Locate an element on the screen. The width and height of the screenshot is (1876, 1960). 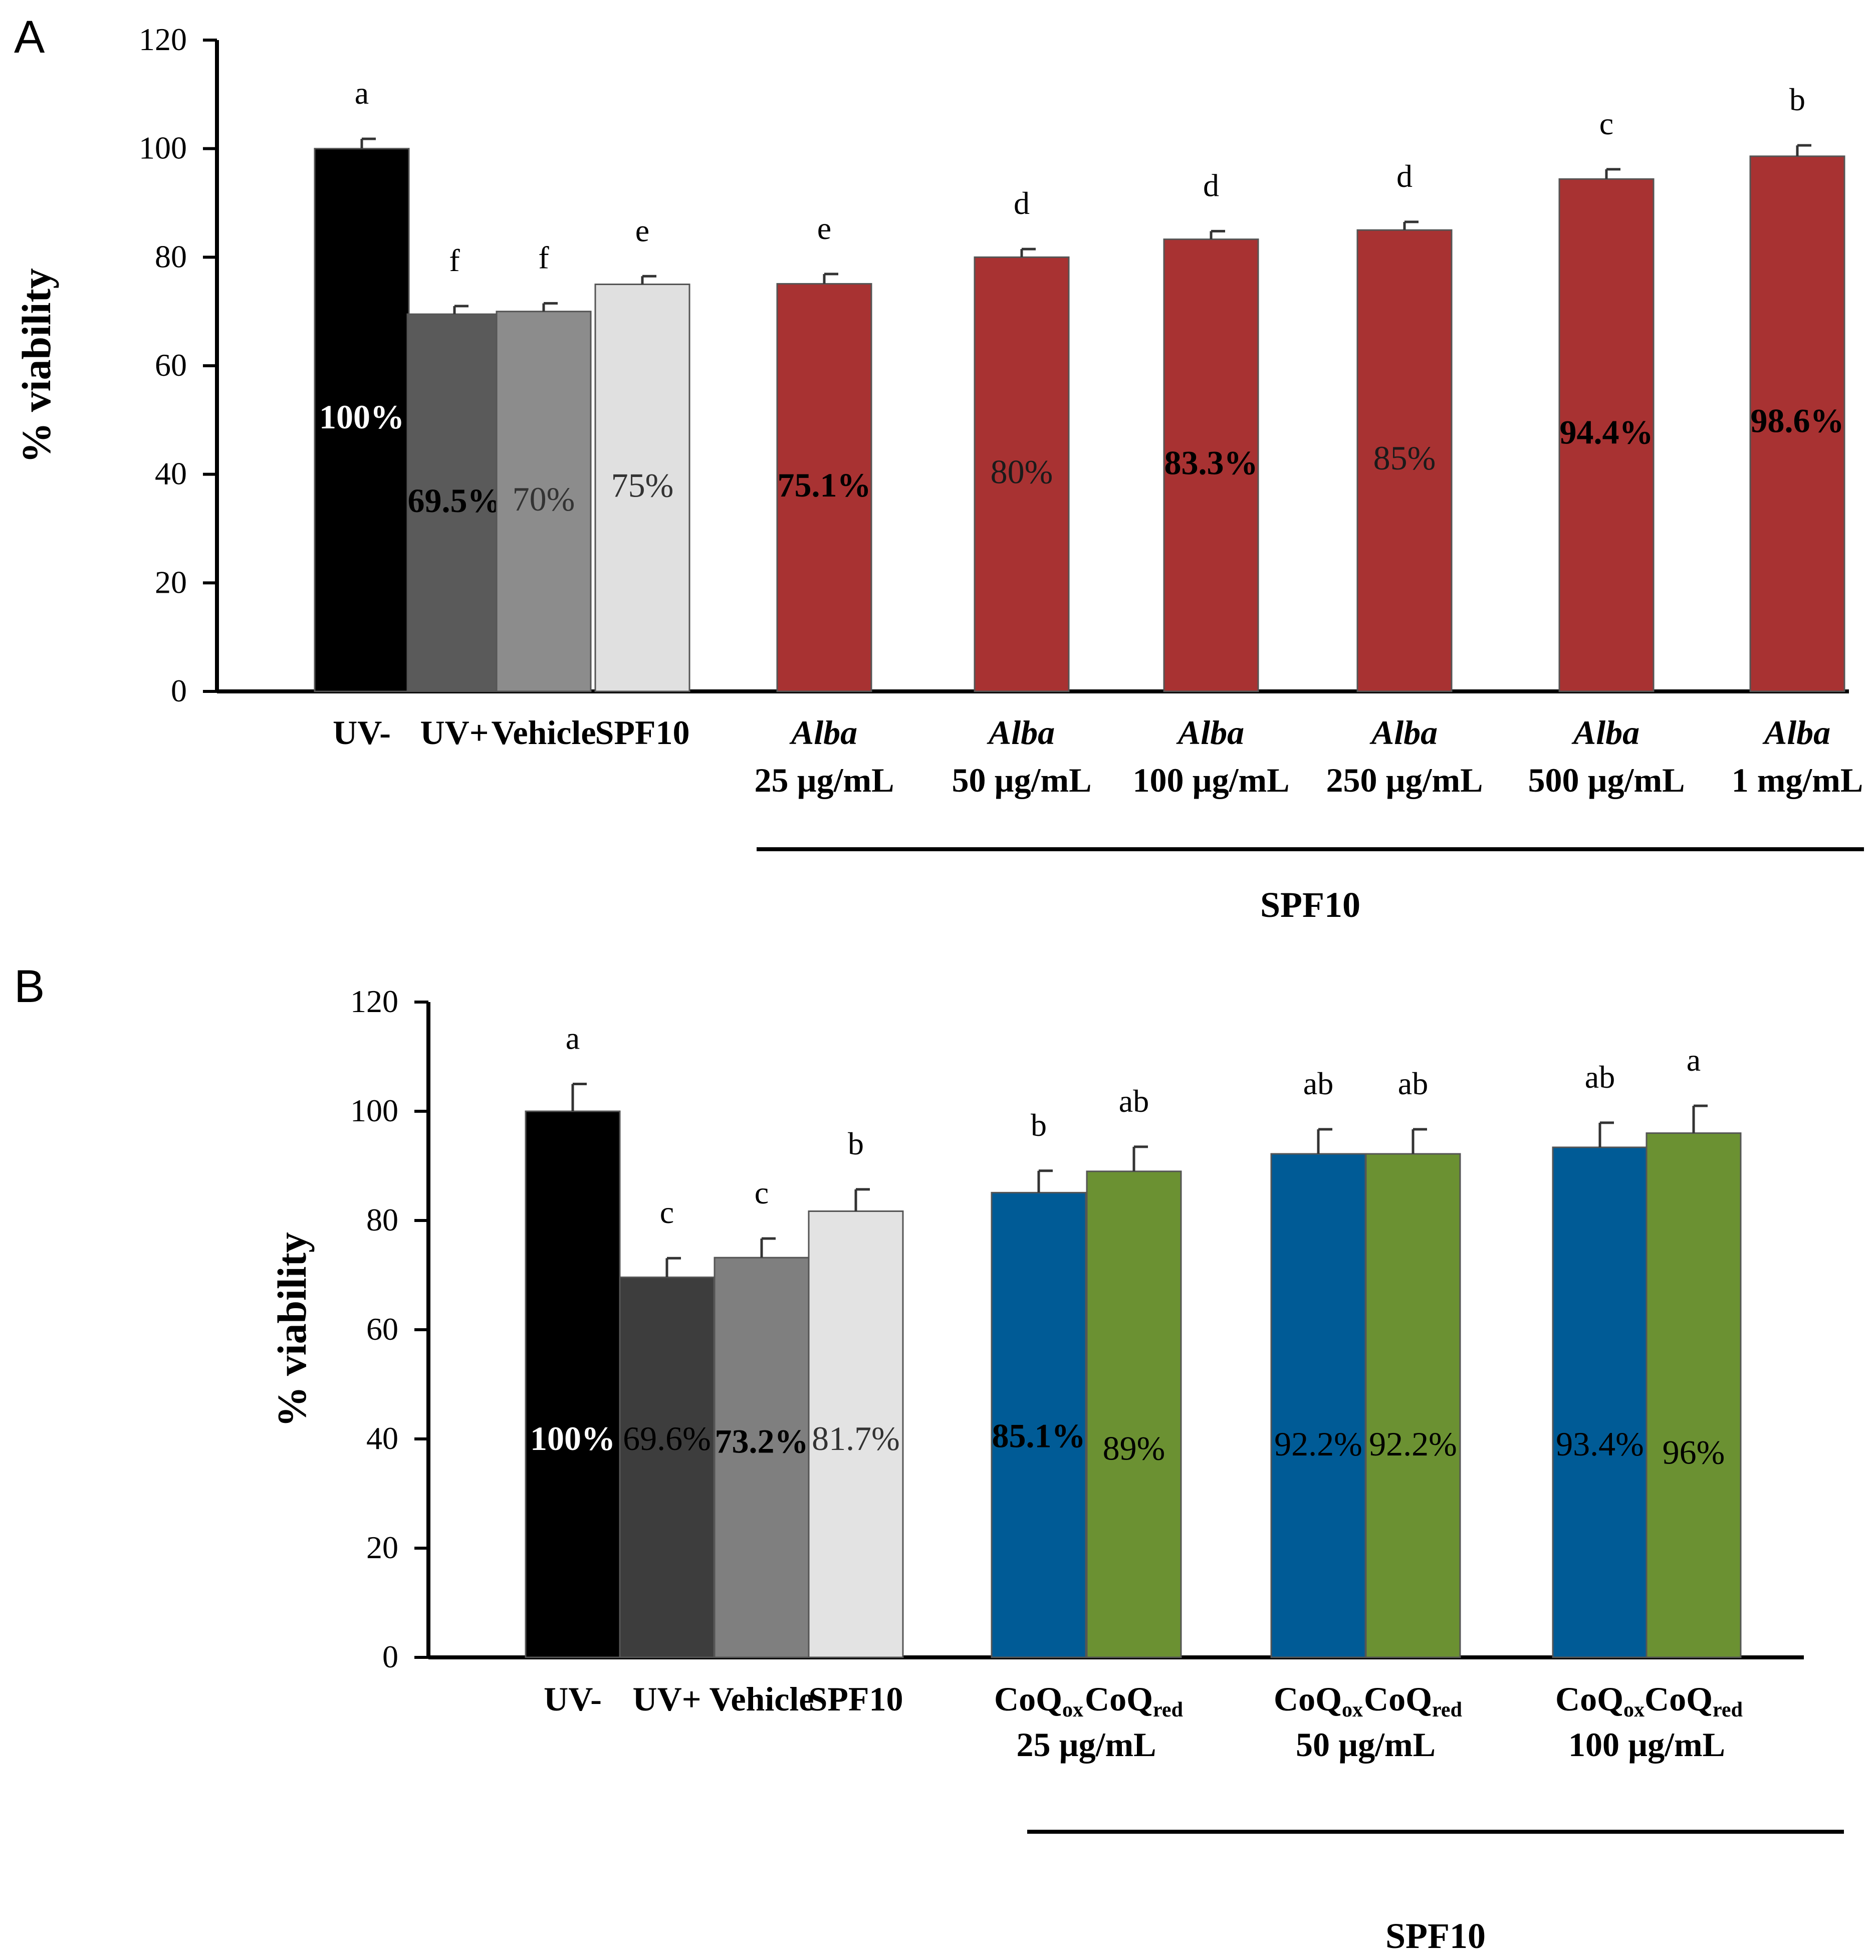
x-tick-sublabel: 1 mg/mL is located at coordinates (1797, 780).